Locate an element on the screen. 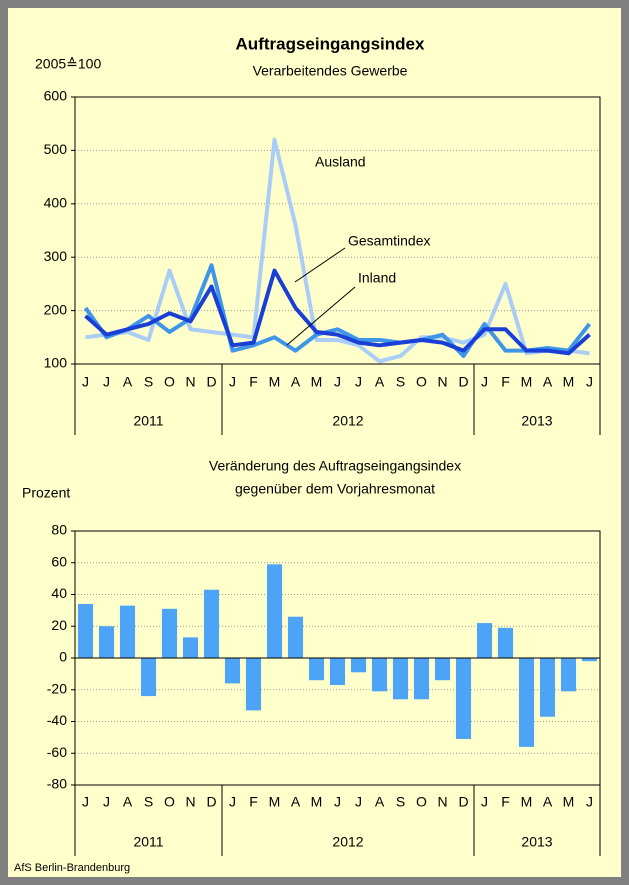  y-tick-label: 200 is located at coordinates (56, 309).